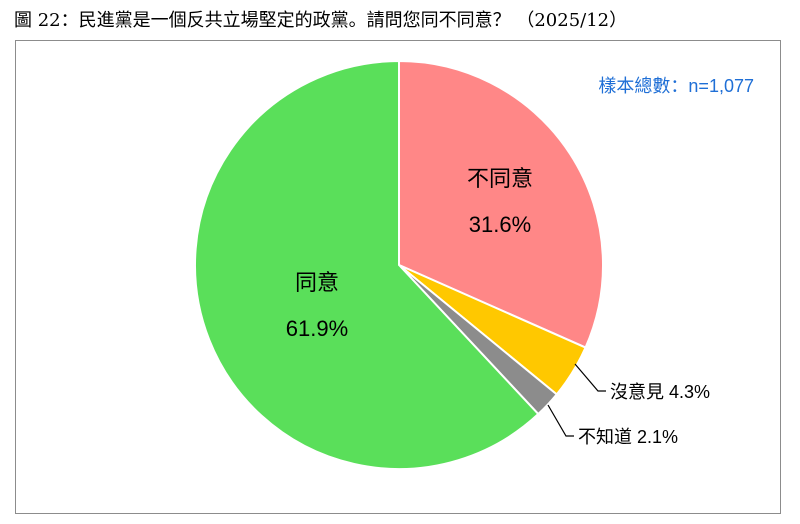 The width and height of the screenshot is (800, 524). Describe the element at coordinates (660, 392) in the screenshot. I see `slice-label-1: 沒意見 4.3%` at that location.